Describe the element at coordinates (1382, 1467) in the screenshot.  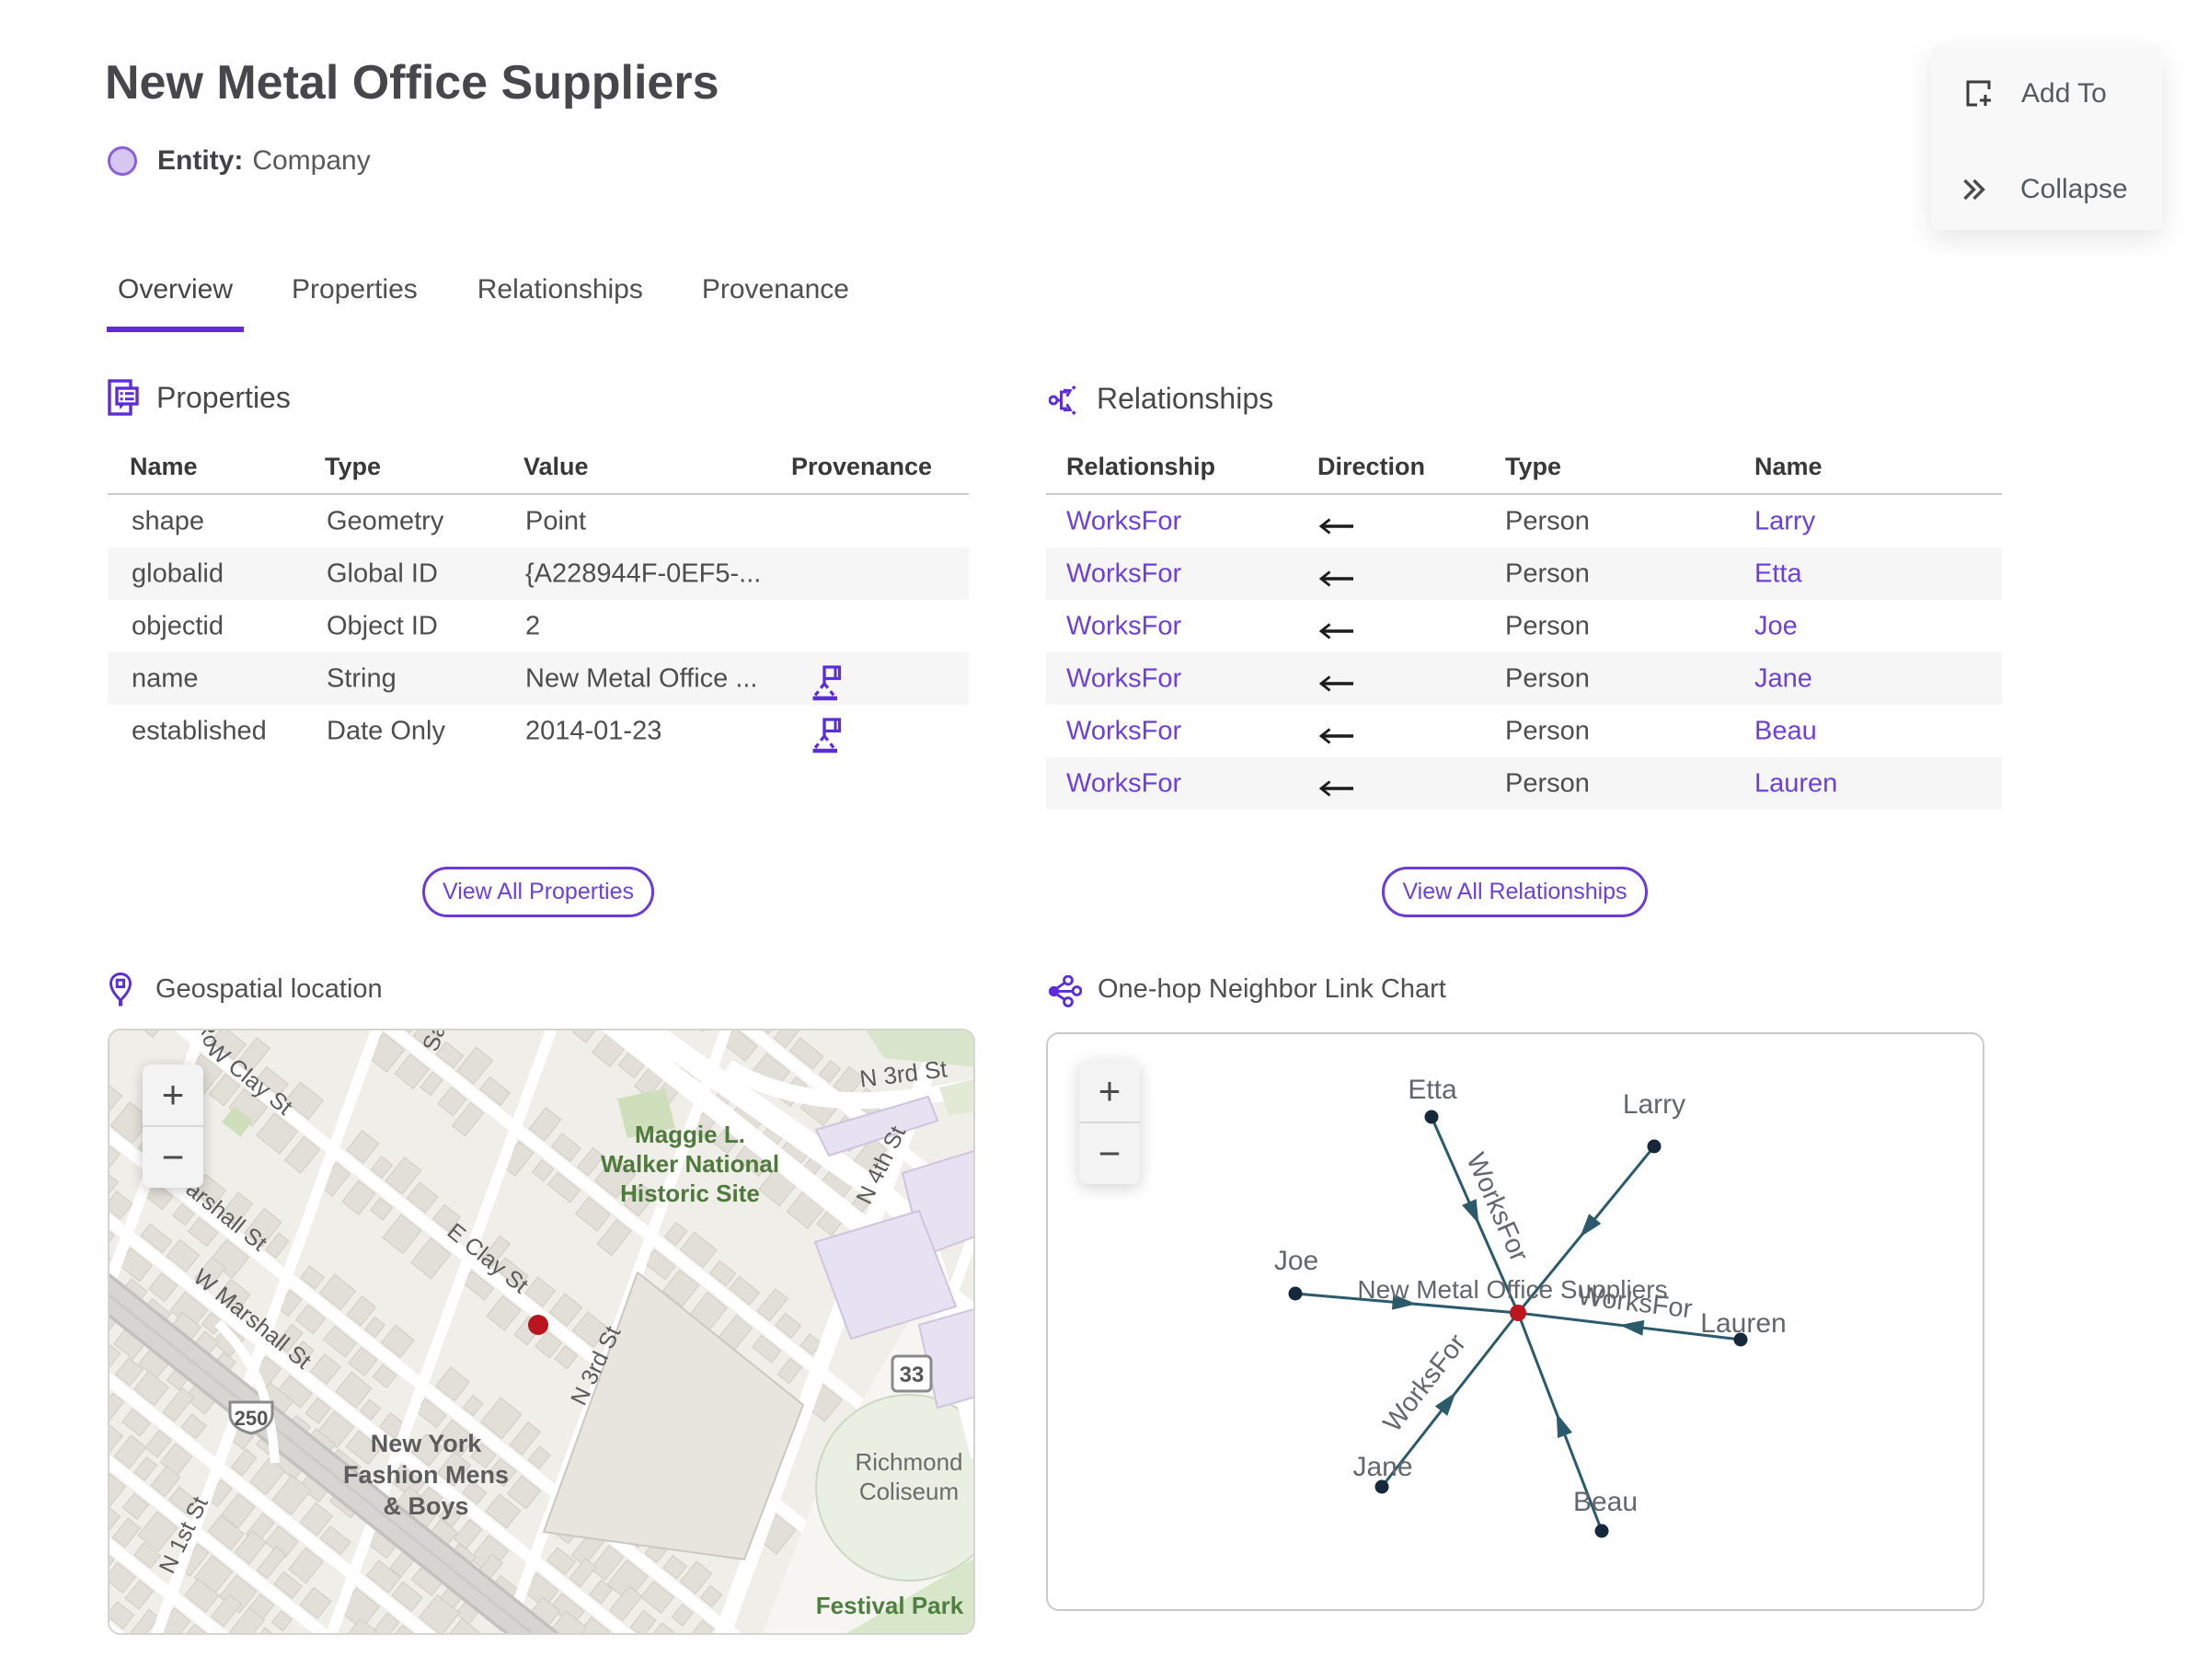
I see `svg-text: Jane` at that location.